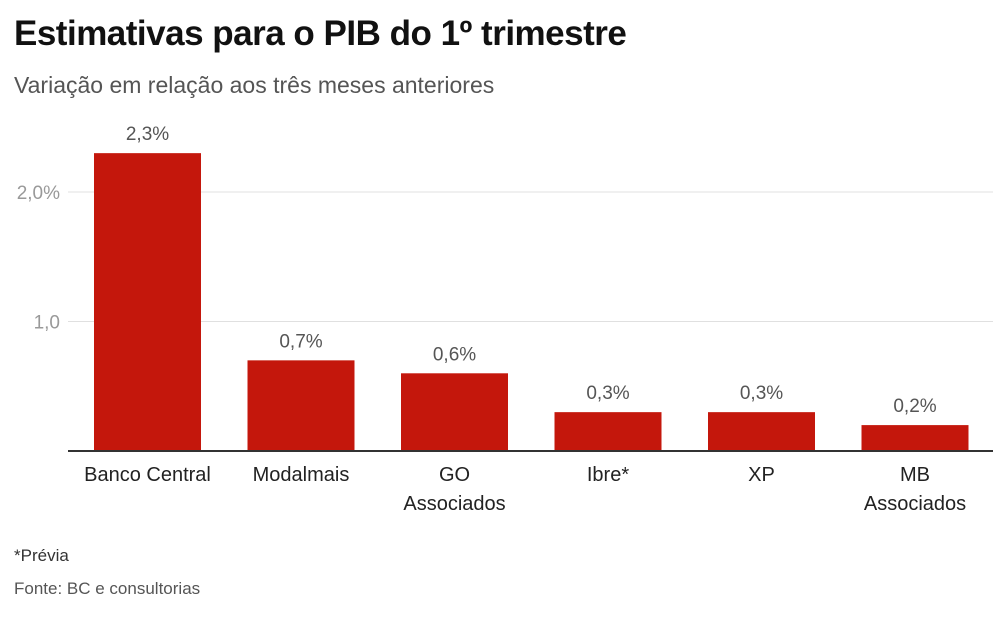 The height and width of the screenshot is (632, 1008). What do you see at coordinates (300, 341) in the screenshot?
I see `data-label: 0,7%` at bounding box center [300, 341].